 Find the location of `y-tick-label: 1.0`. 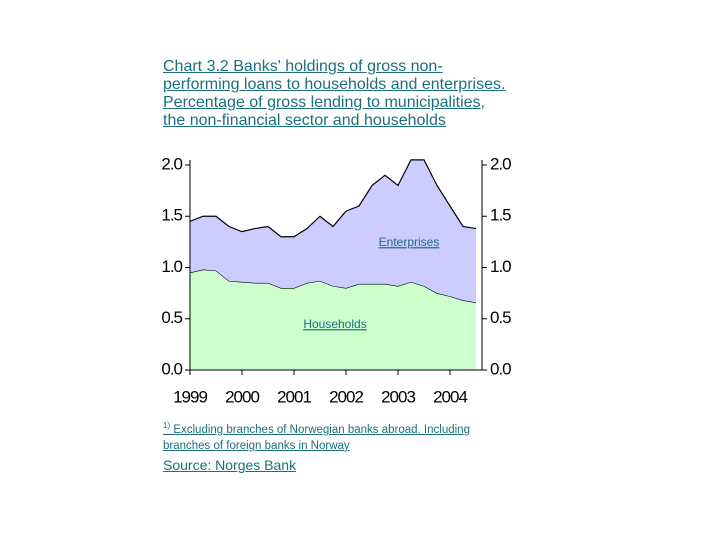

y-tick-label: 1.0 is located at coordinates (171, 266).